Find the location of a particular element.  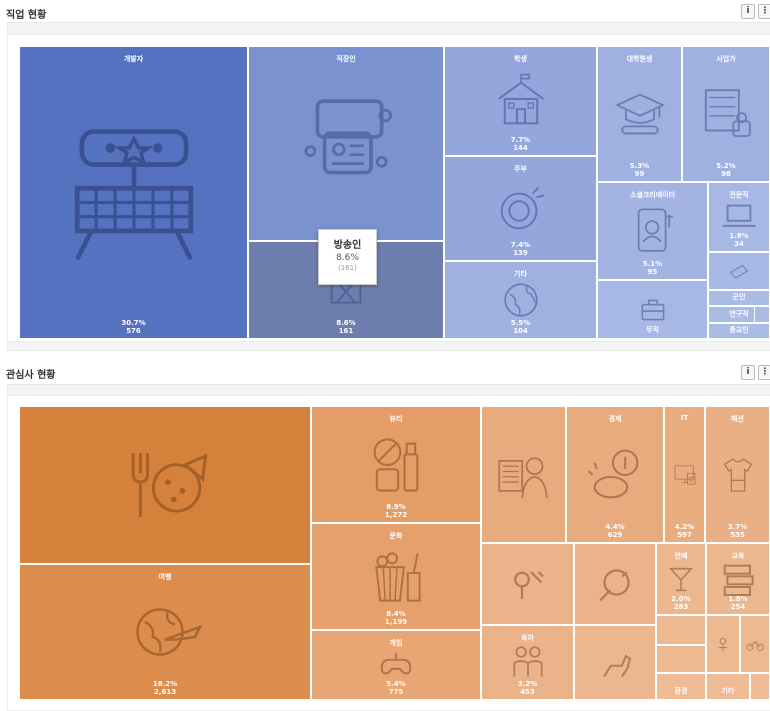

tile-label: 개발자 is located at coordinates (133, 59).